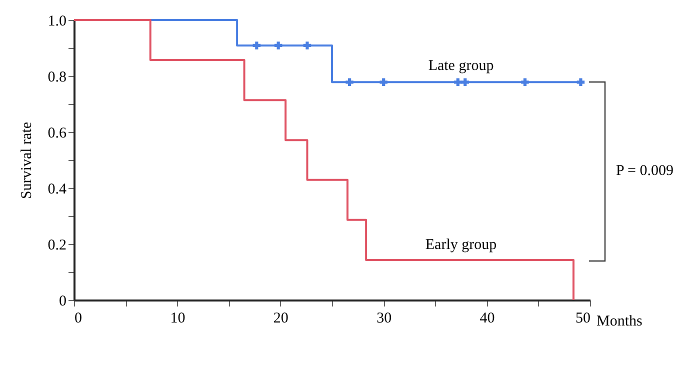  What do you see at coordinates (62, 302) in the screenshot?
I see `y-tick-label: 0` at bounding box center [62, 302].